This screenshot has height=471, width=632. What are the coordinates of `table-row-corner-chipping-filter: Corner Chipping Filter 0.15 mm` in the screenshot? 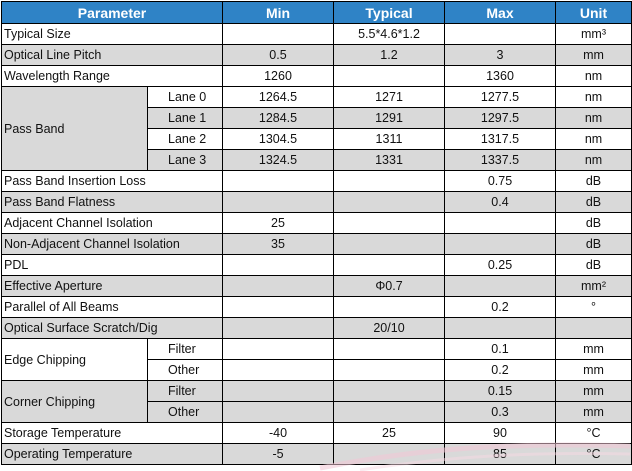 It's located at (316, 401).